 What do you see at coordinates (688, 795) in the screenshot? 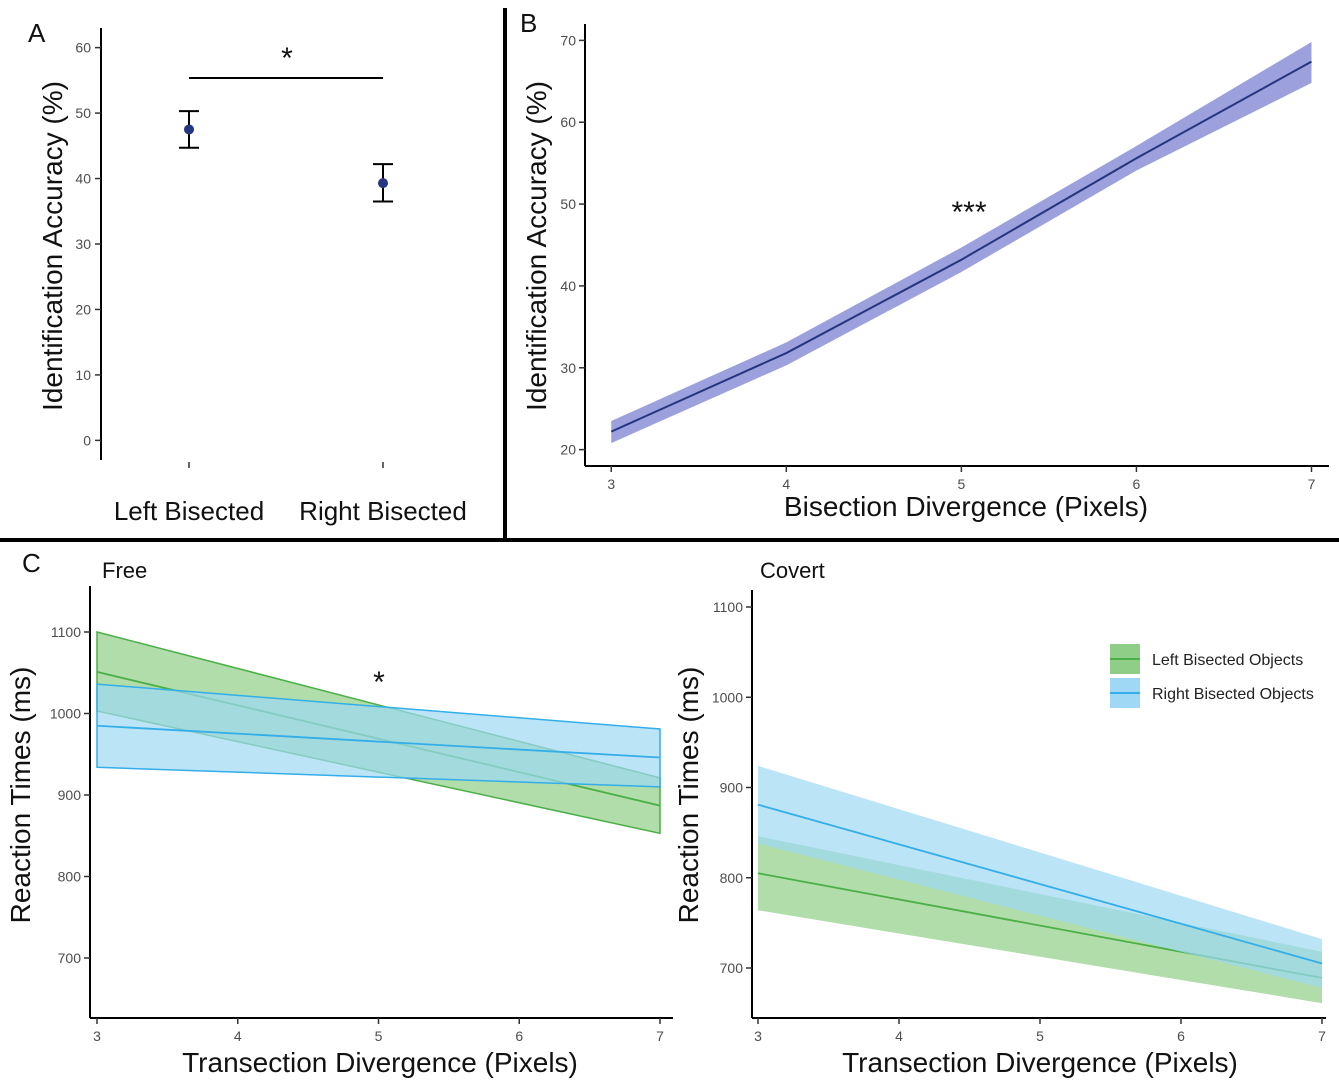
I see `panel-c2-ylabel: Reaction Times (ms)` at bounding box center [688, 795].